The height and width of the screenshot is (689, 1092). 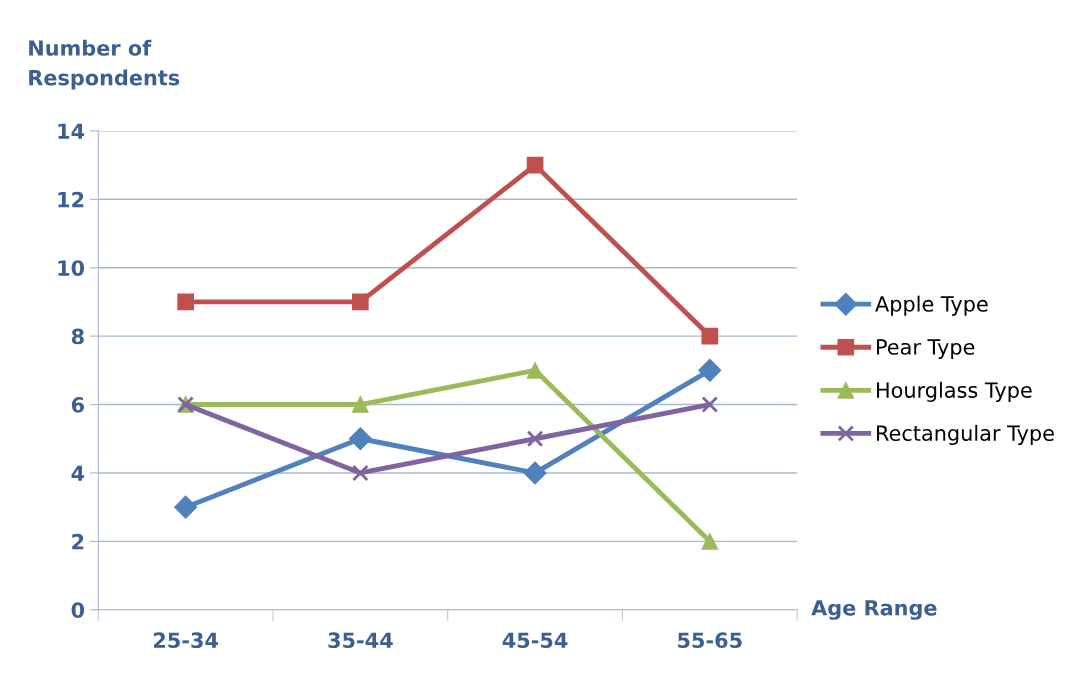 What do you see at coordinates (535, 640) in the screenshot?
I see `x-tick-label: 45-54` at bounding box center [535, 640].